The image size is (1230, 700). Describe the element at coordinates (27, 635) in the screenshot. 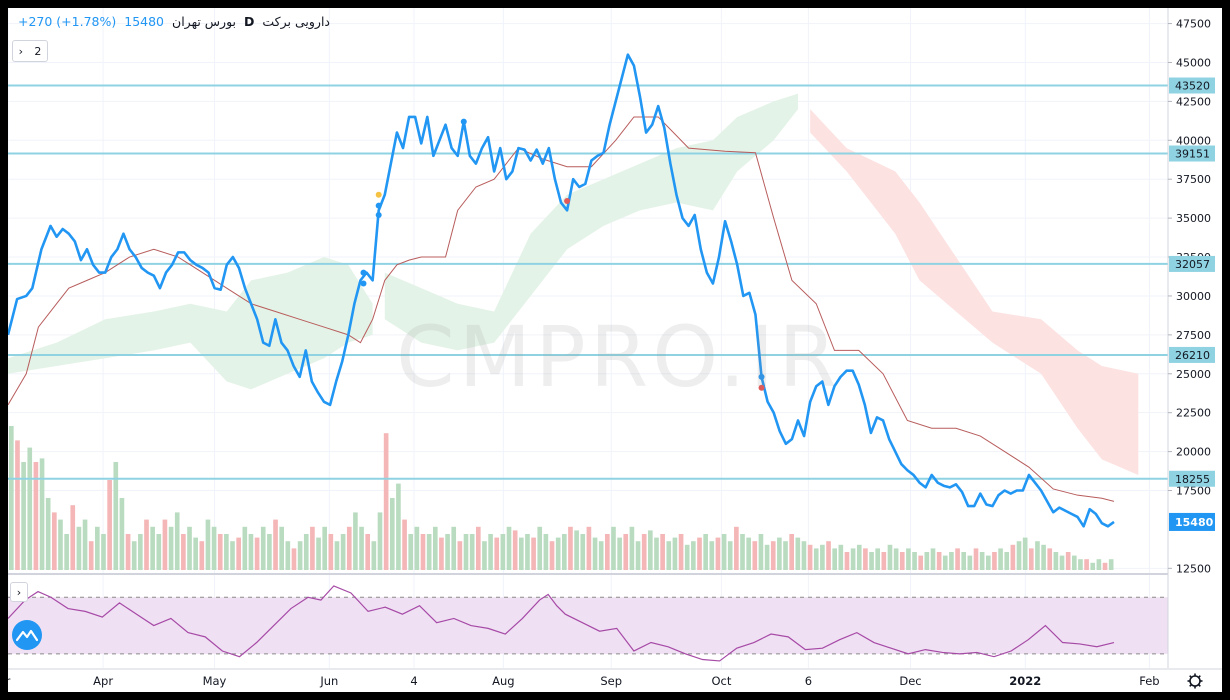

I see `tradingview-logo-icon` at that location.